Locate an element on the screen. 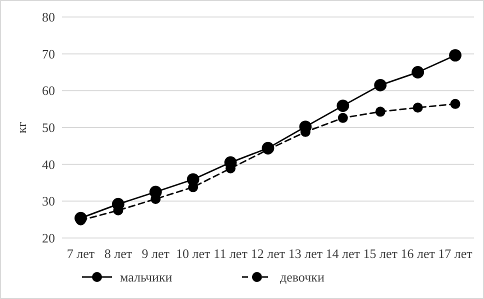 Image resolution: width=484 pixels, height=299 pixels. x-tick-label: 8 лет is located at coordinates (118, 253).